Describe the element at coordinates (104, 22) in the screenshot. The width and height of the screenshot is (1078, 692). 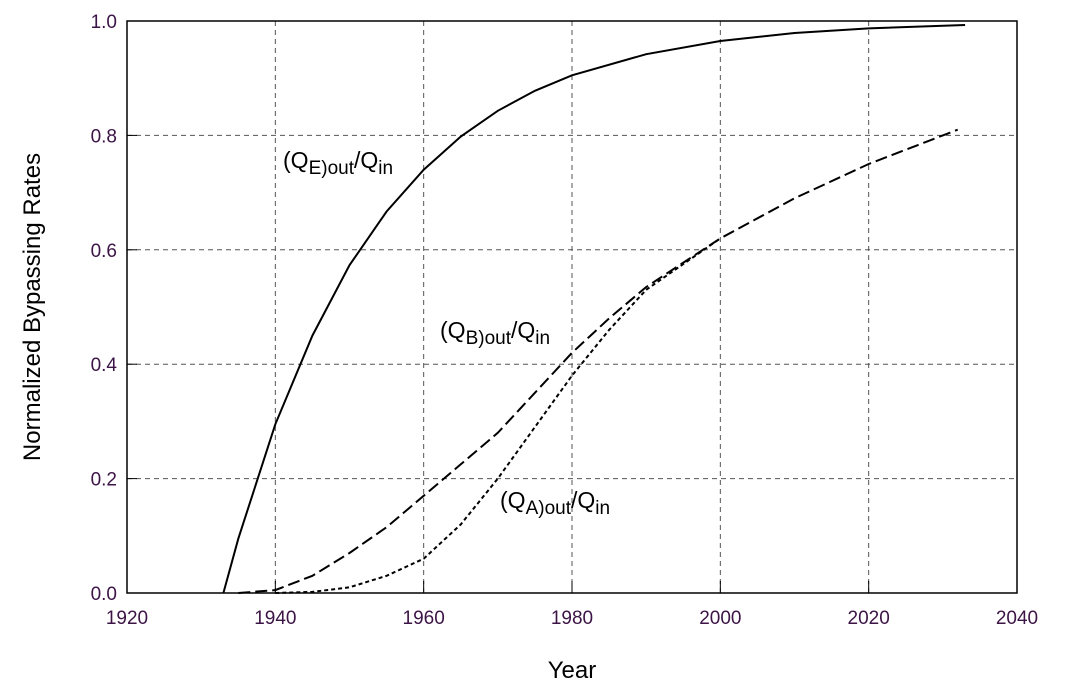
I see `y-tick-label: 1.0` at that location.